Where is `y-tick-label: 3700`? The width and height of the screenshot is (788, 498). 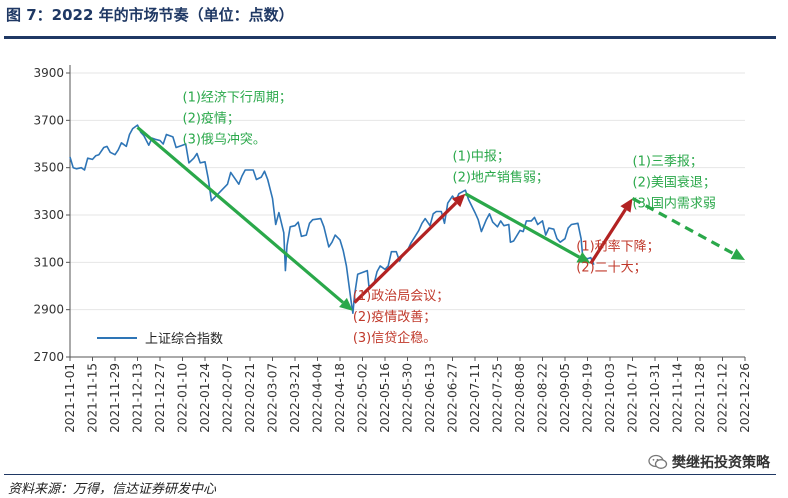 y-tick-label: 3700 is located at coordinates (48, 120).